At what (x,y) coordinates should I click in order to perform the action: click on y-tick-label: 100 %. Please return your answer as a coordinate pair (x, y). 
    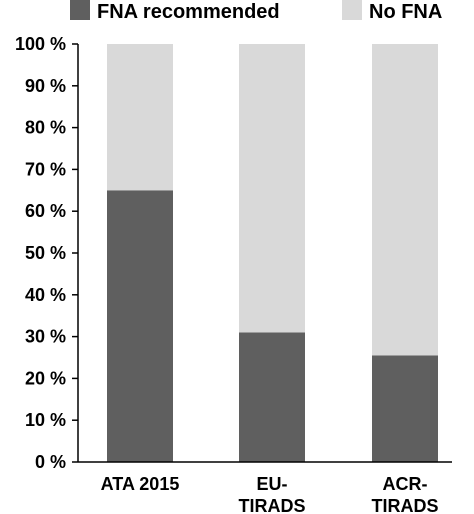
    Looking at the image, I should click on (40, 44).